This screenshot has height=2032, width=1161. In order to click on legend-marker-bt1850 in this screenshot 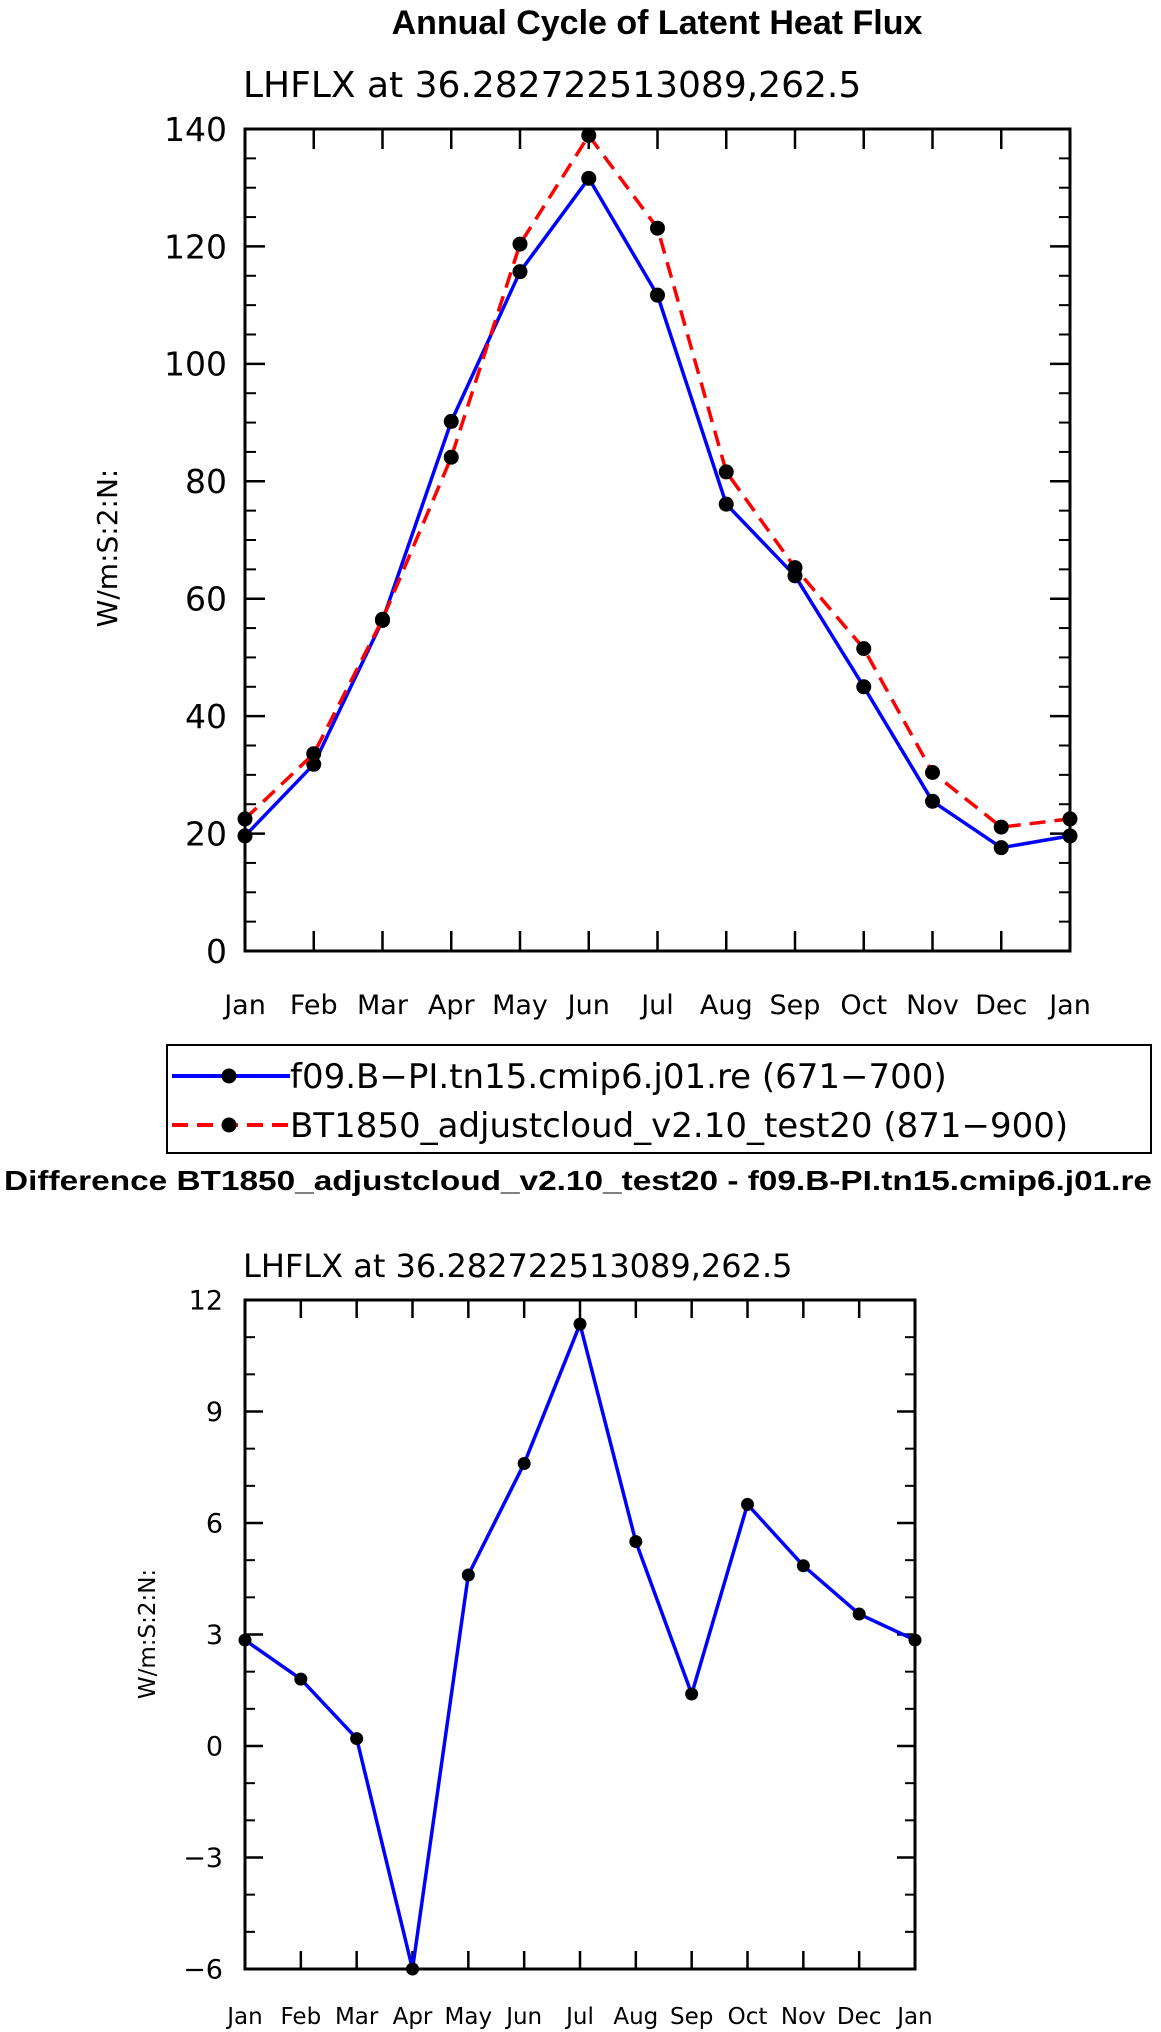, I will do `click(229, 1125)`.